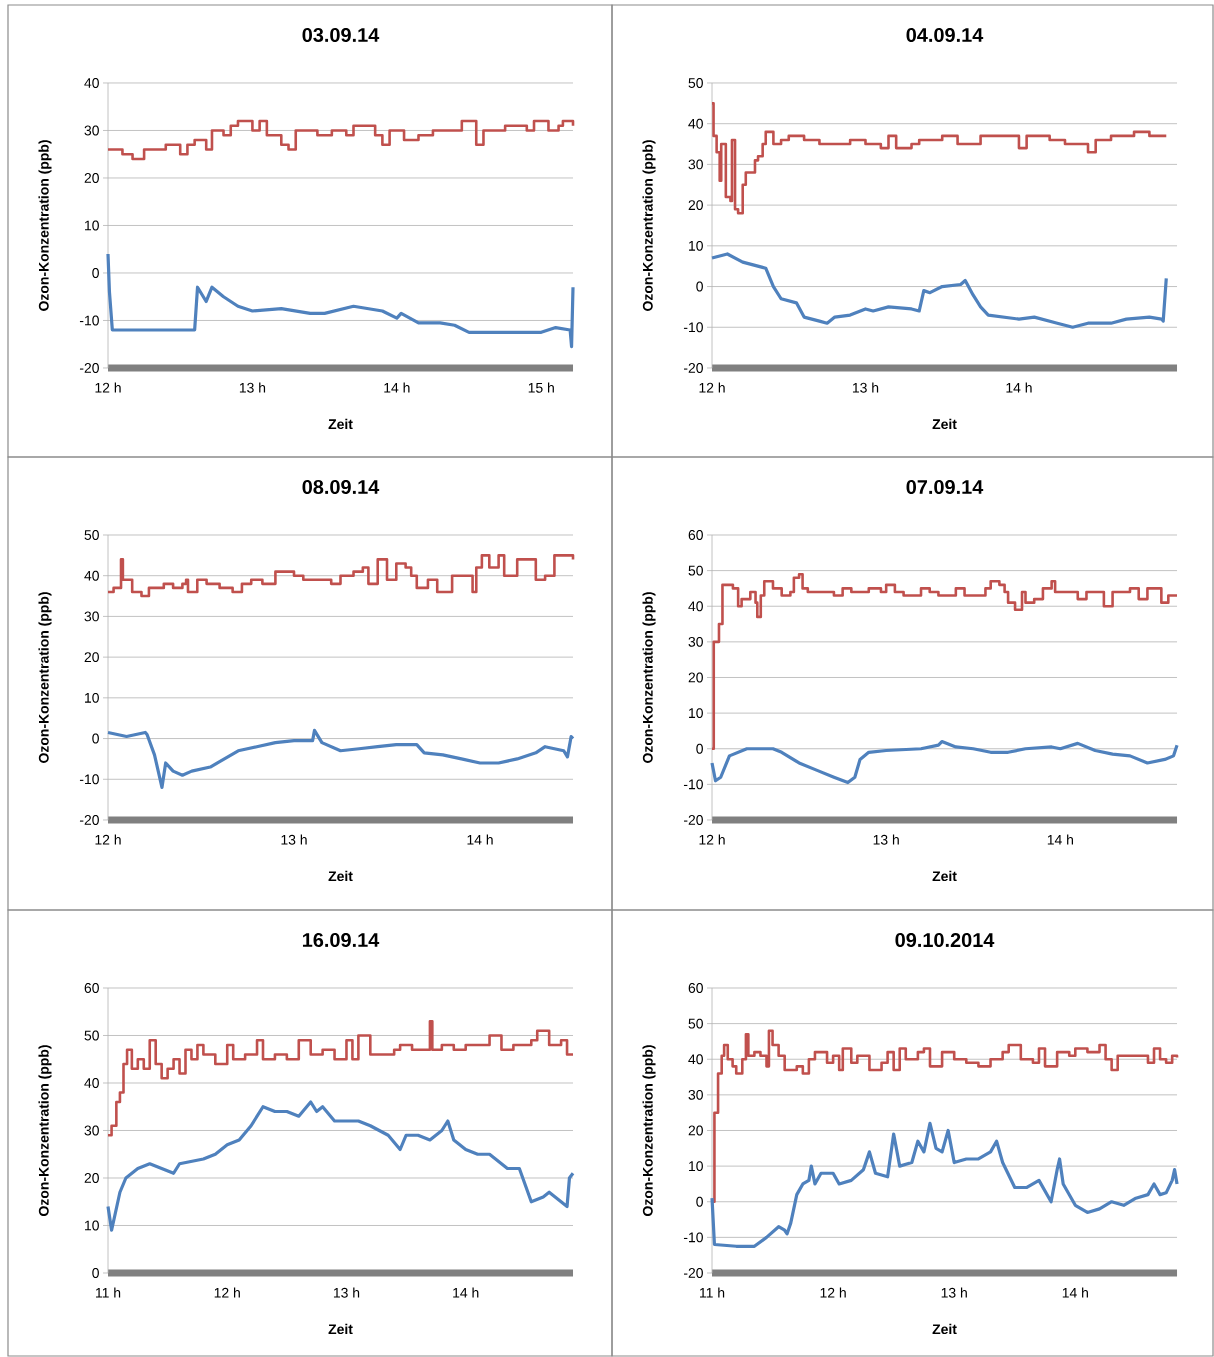  I want to click on chart-title: 16.09.14, so click(341, 940).